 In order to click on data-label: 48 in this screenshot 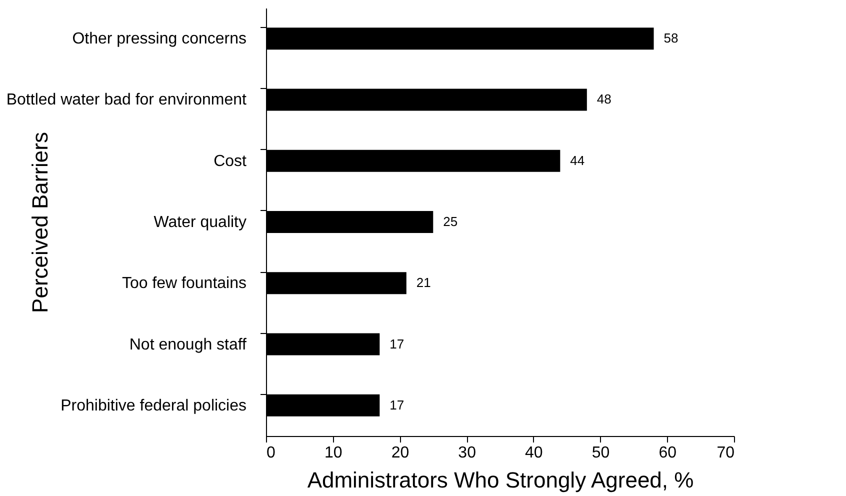, I will do `click(604, 99)`.